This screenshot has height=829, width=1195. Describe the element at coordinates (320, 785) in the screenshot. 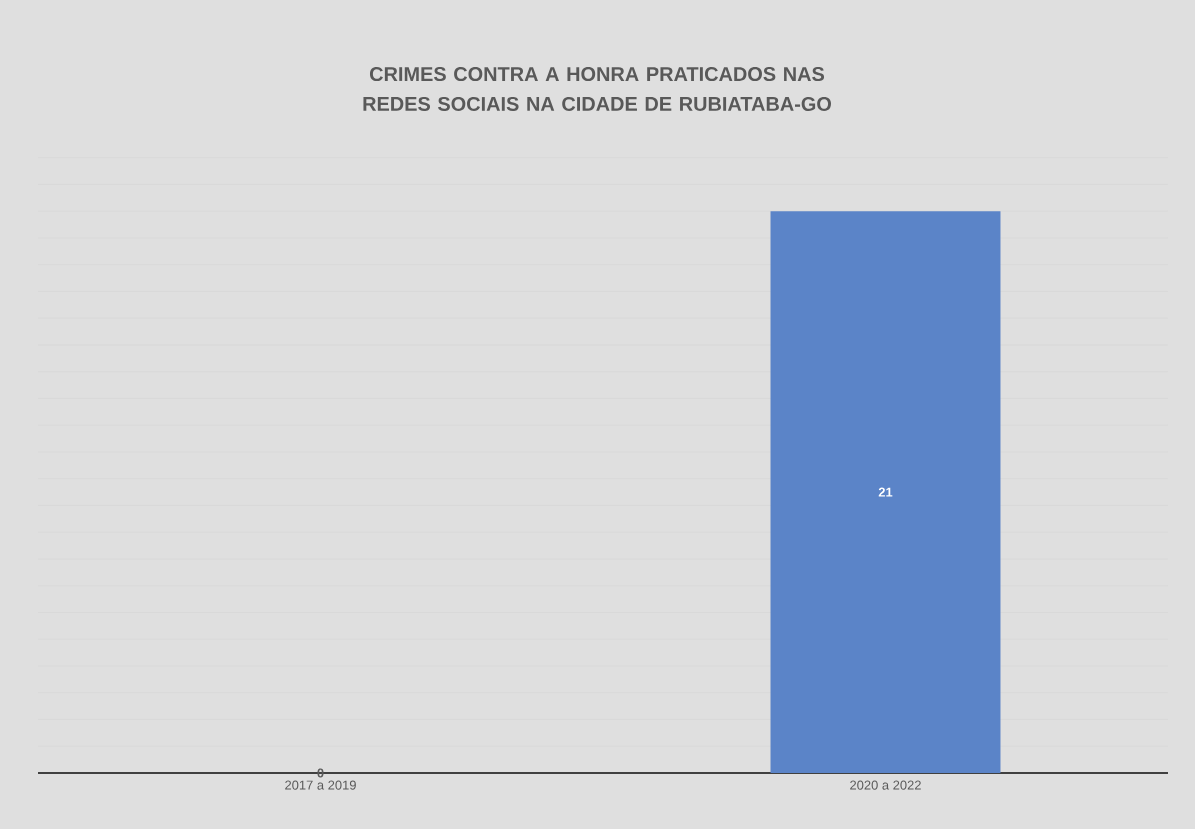

I see `x-tick-label: 2017 a 2019` at that location.